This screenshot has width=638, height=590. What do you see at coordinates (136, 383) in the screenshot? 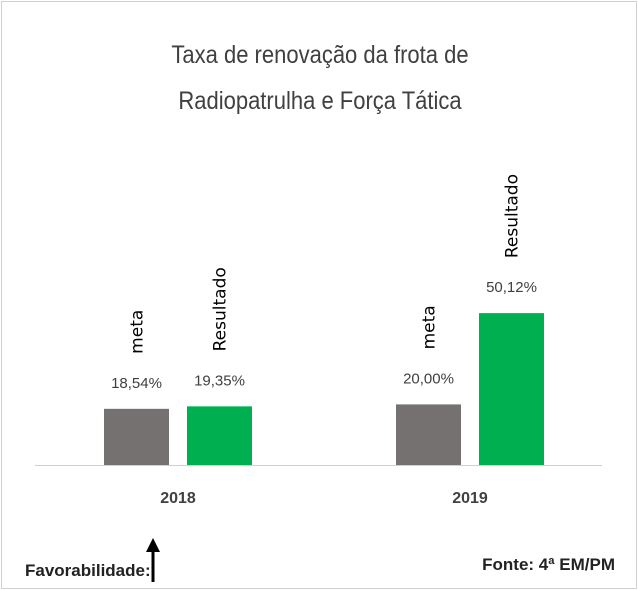
I see `value-label: 18,54%` at bounding box center [136, 383].